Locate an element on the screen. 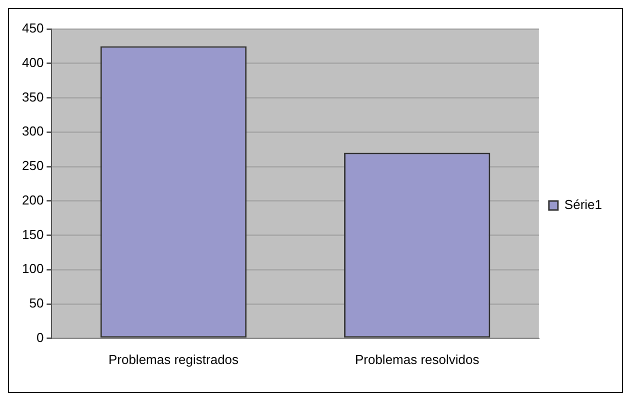  y-tick-label: 400 is located at coordinates (33, 62).